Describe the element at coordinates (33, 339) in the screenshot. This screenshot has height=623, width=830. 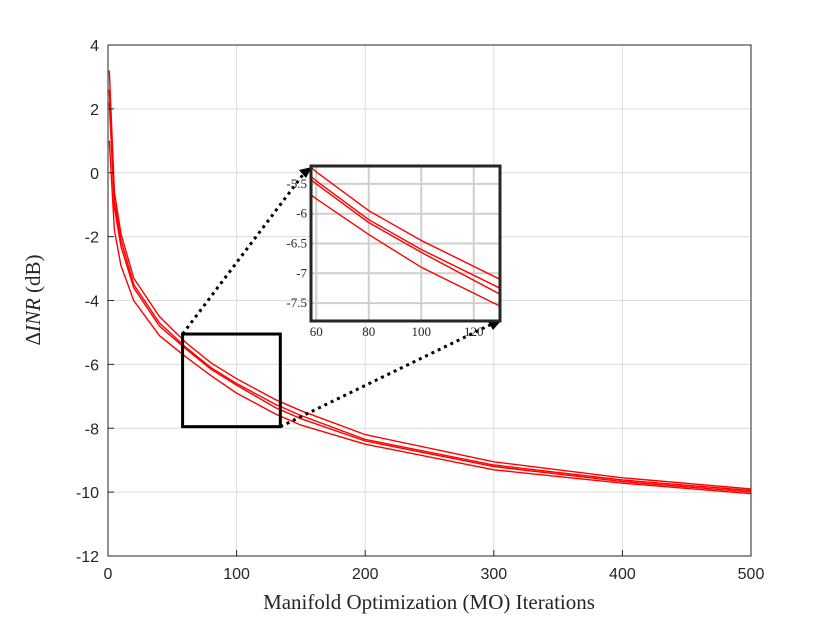
I see `y-axis-label-prefix: Δ` at that location.